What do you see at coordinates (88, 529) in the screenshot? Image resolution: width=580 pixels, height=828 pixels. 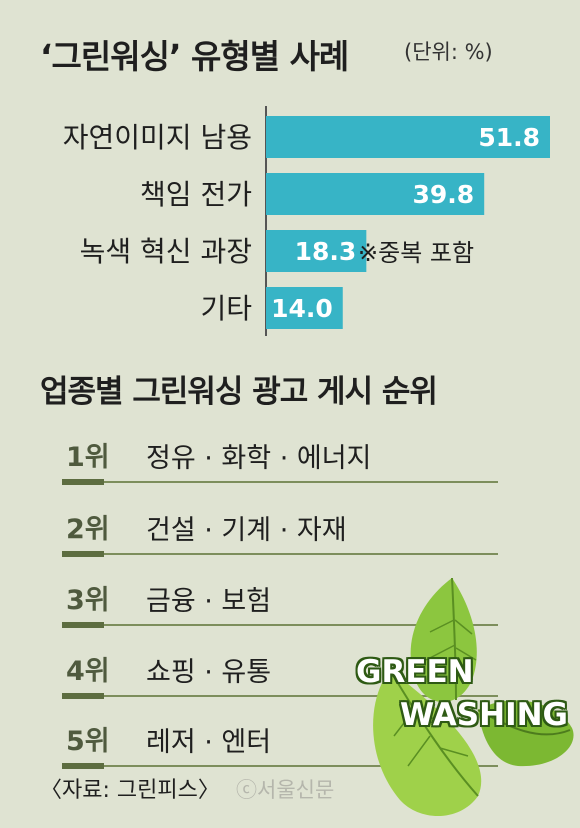 I see `rank-number: 2위` at bounding box center [88, 529].